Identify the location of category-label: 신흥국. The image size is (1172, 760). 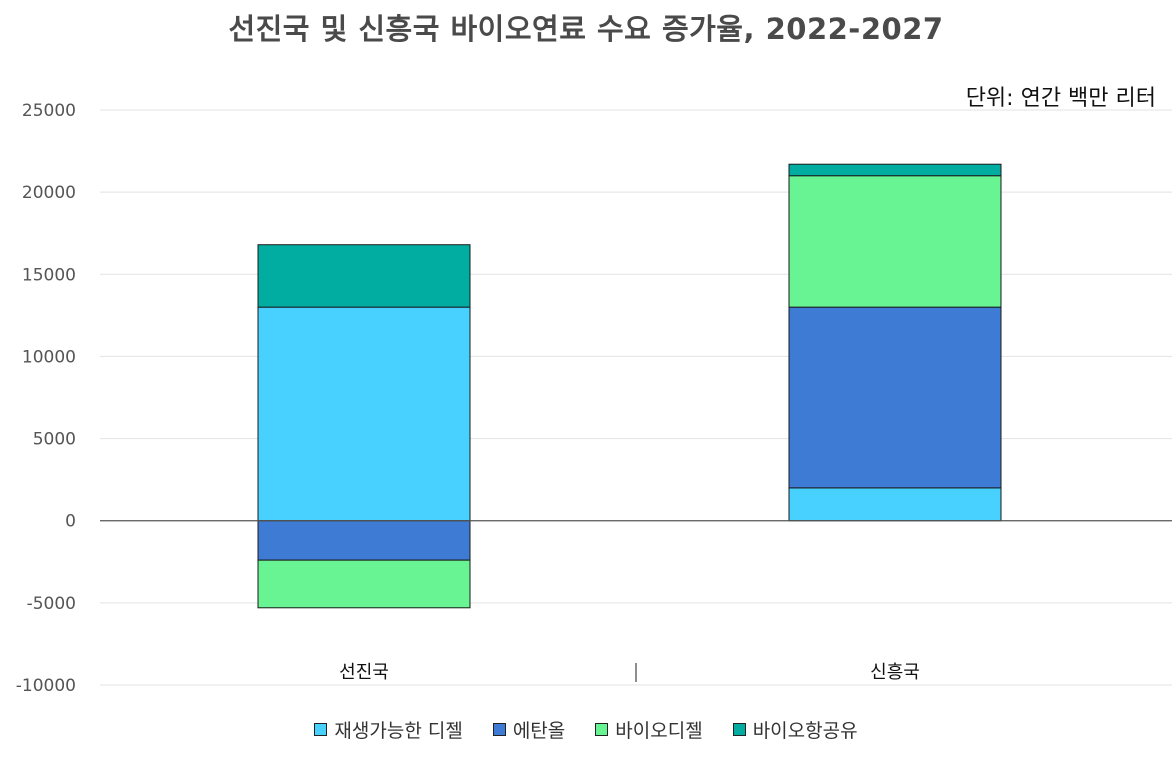
(895, 672).